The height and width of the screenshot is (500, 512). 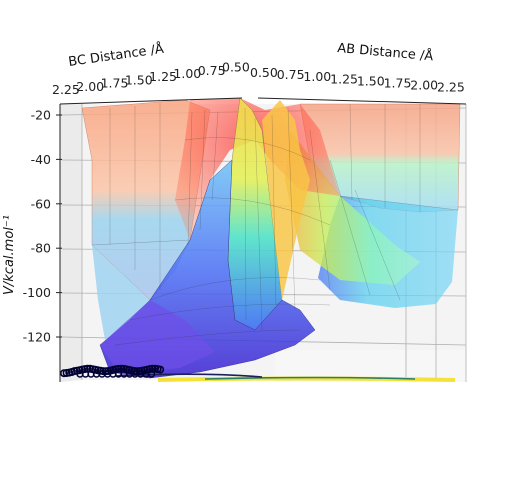 What do you see at coordinates (163, 76) in the screenshot?
I see `bc-tick-label: 1.25` at bounding box center [163, 76].